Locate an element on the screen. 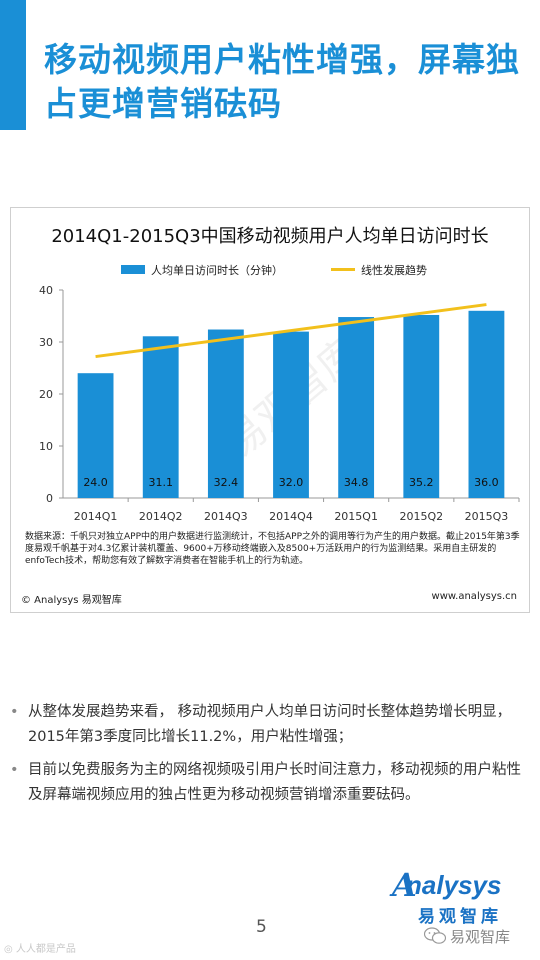  analysys-logo: A nalysys 易观智库 is located at coordinates (462, 897).